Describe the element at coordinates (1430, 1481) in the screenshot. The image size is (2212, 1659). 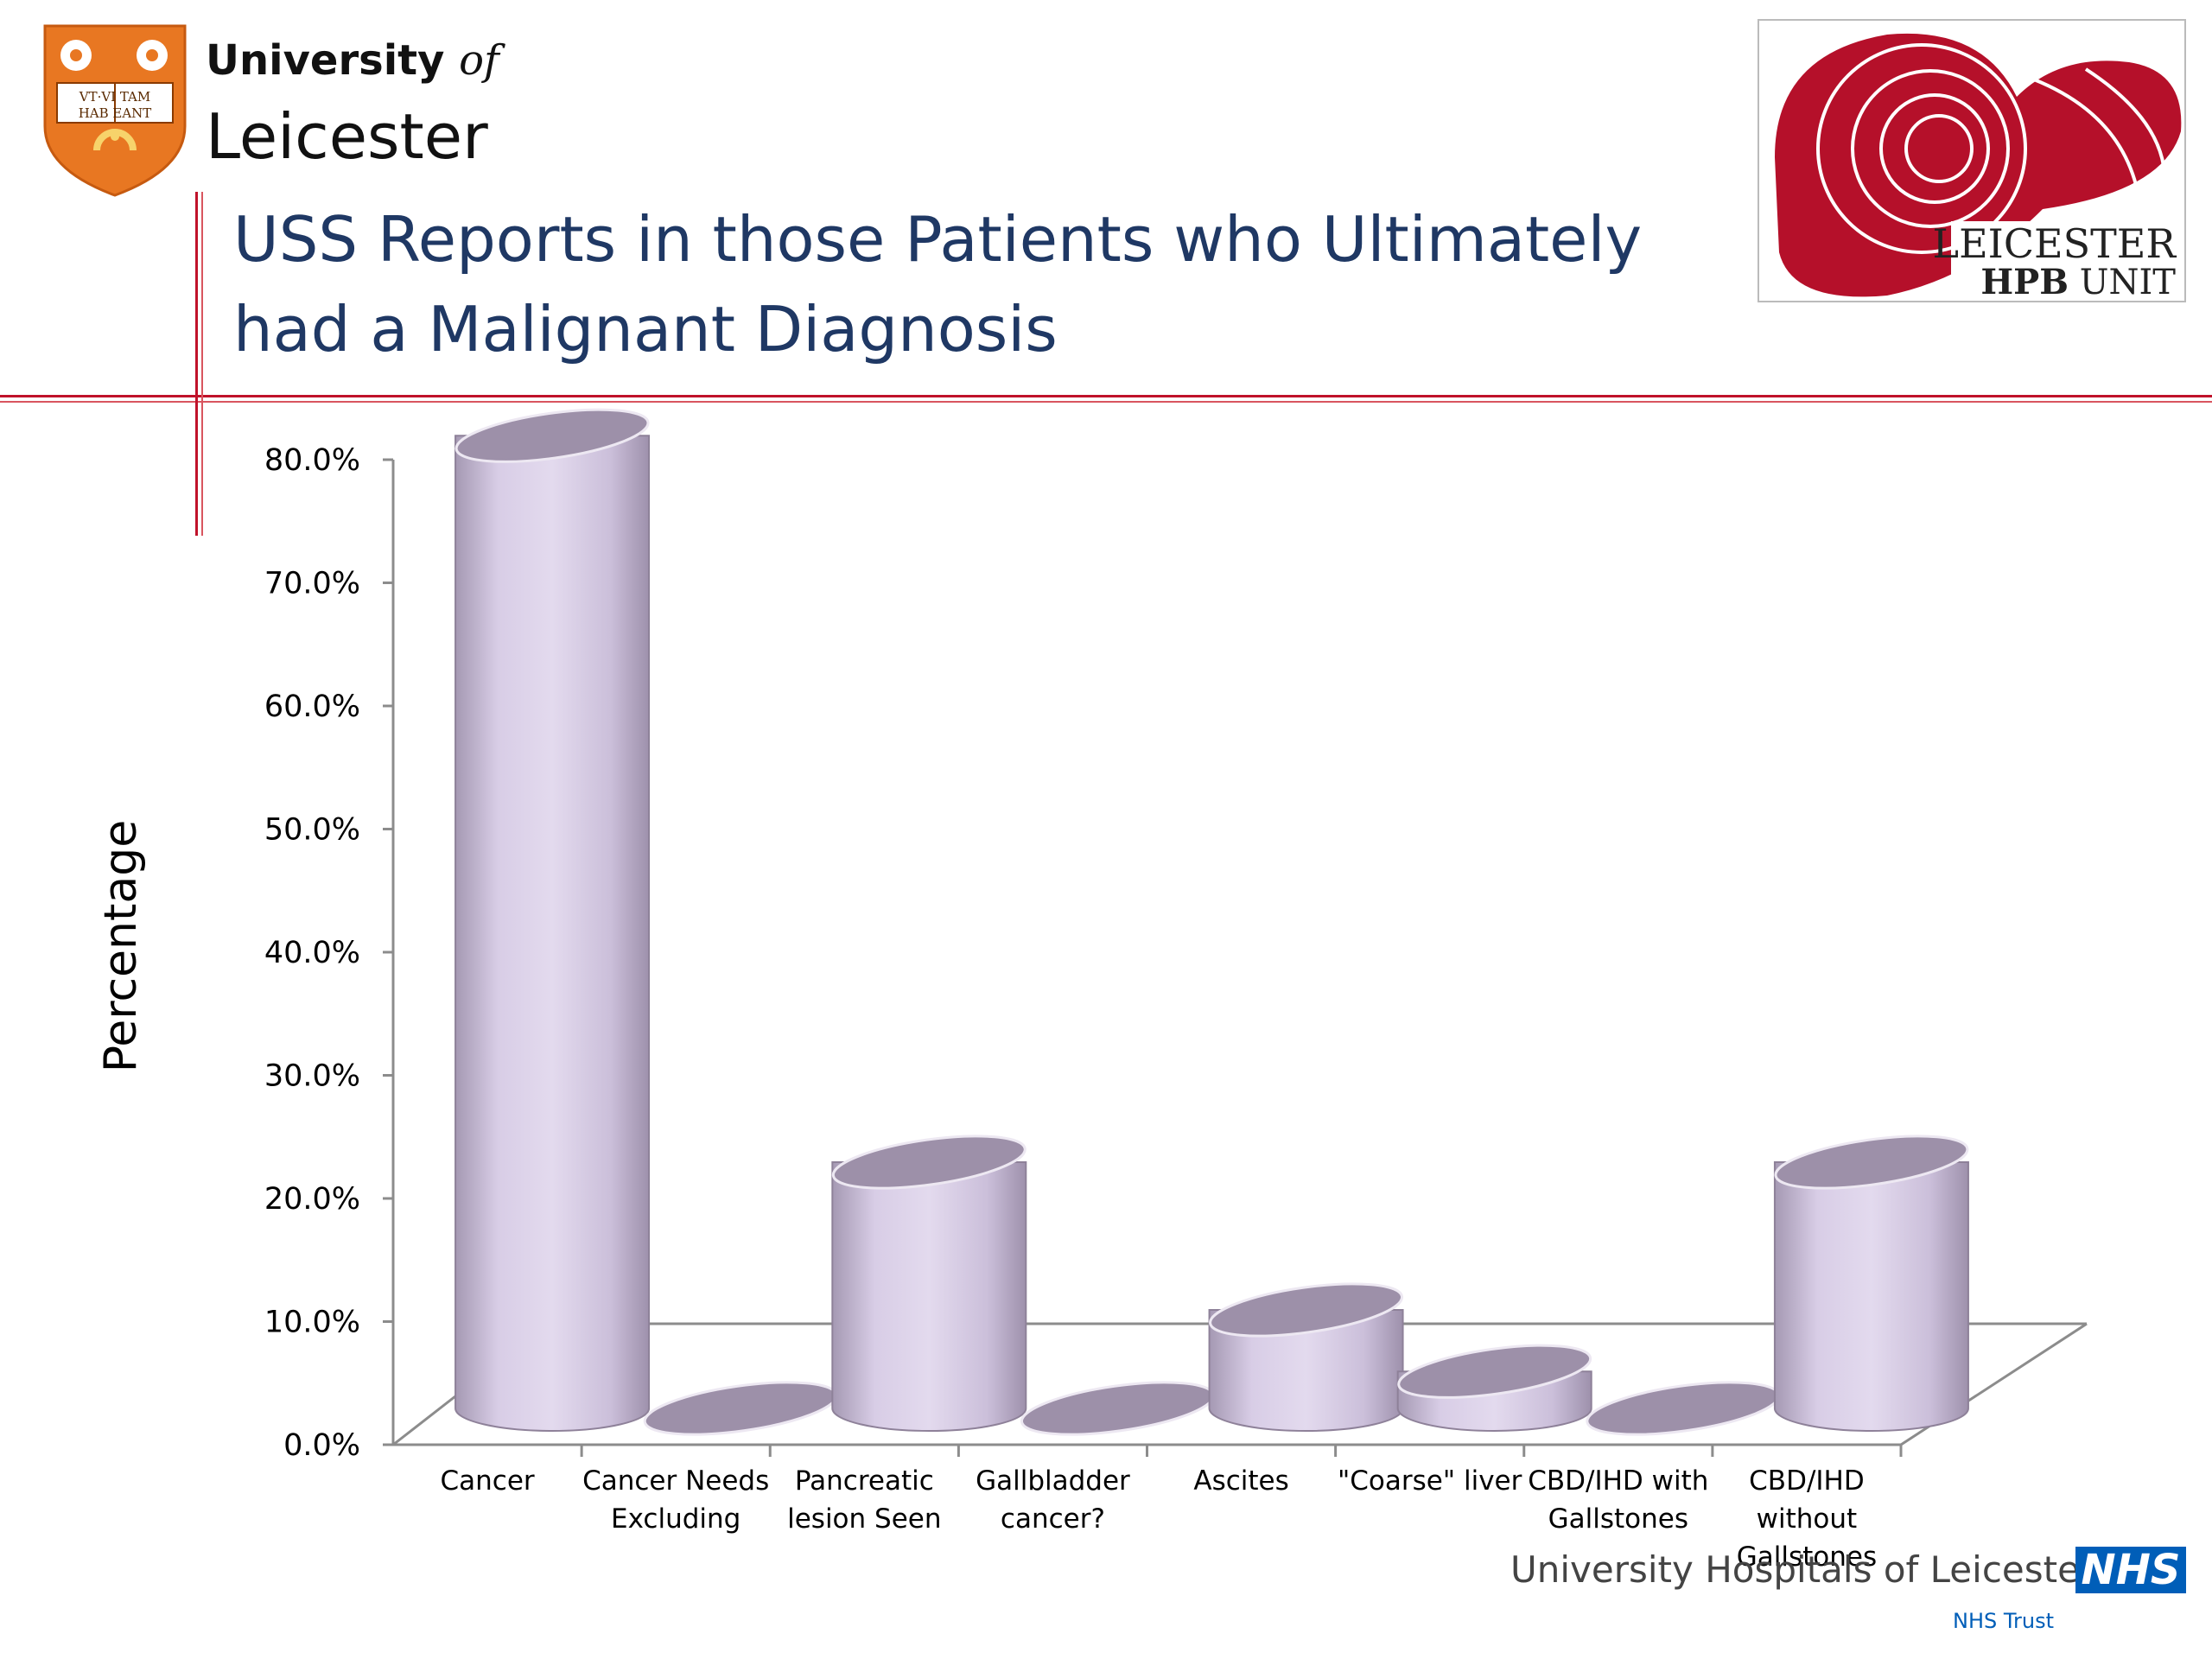
I see `x-category-label: "Coarse" liver` at that location.